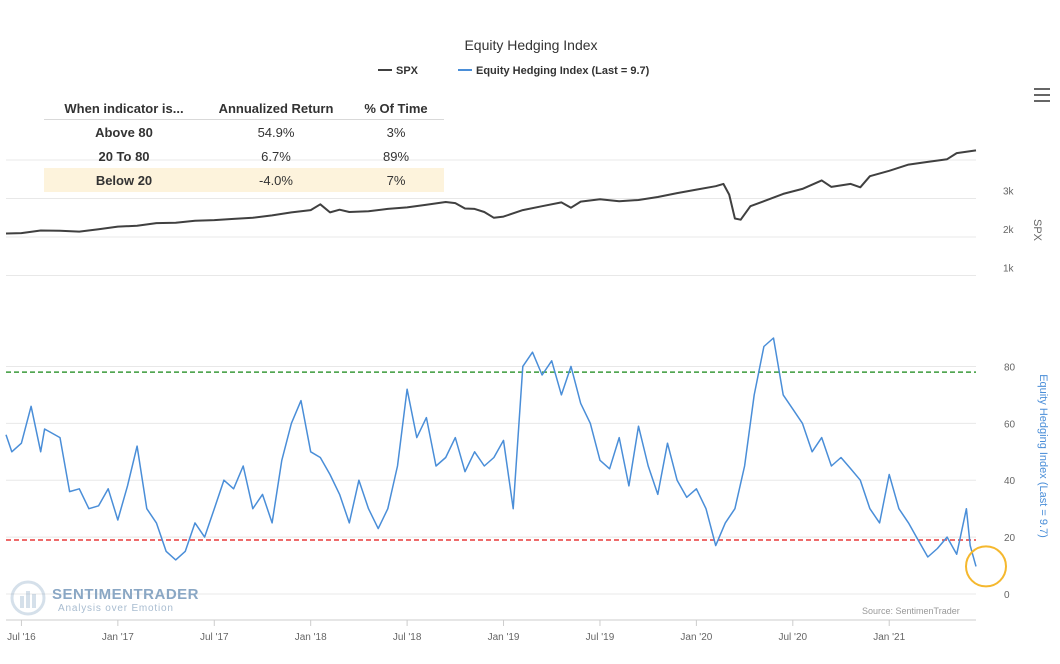  I want to click on row-label: Above 80, so click(124, 132).